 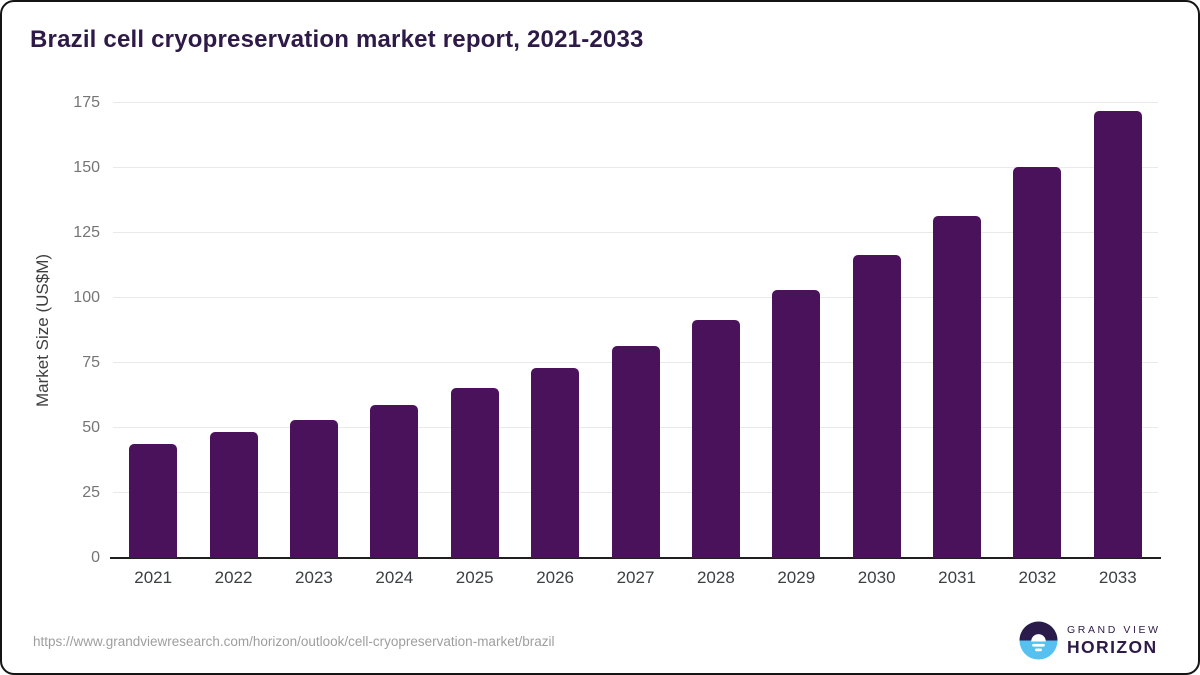 I want to click on x-axis-label-2027: 2027, so click(x=635, y=577).